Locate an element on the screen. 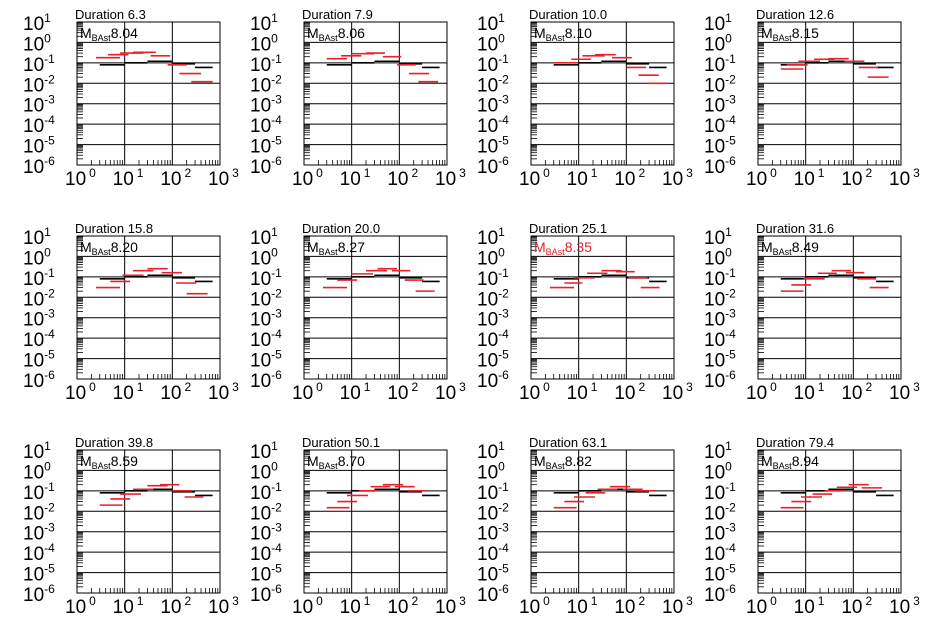  magnitude-label: MBAst8.82 is located at coordinates (563, 462).